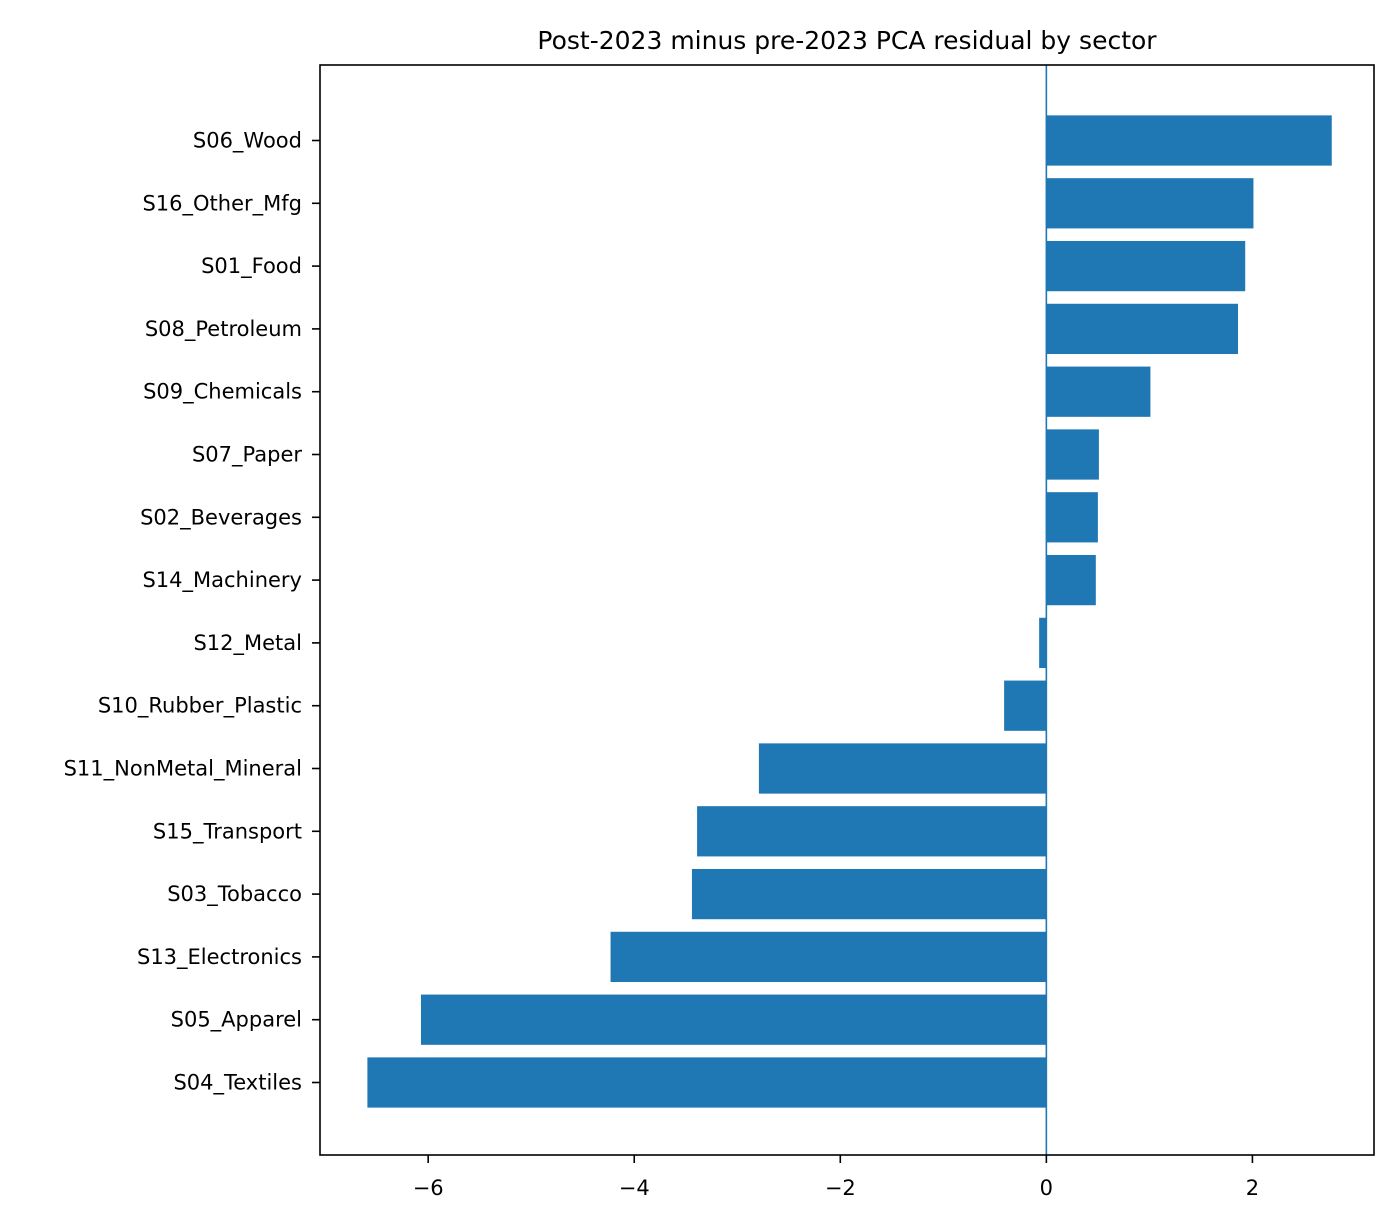 This screenshot has height=1225, width=1400. I want to click on y-tick-label: S15_Transport, so click(227, 831).